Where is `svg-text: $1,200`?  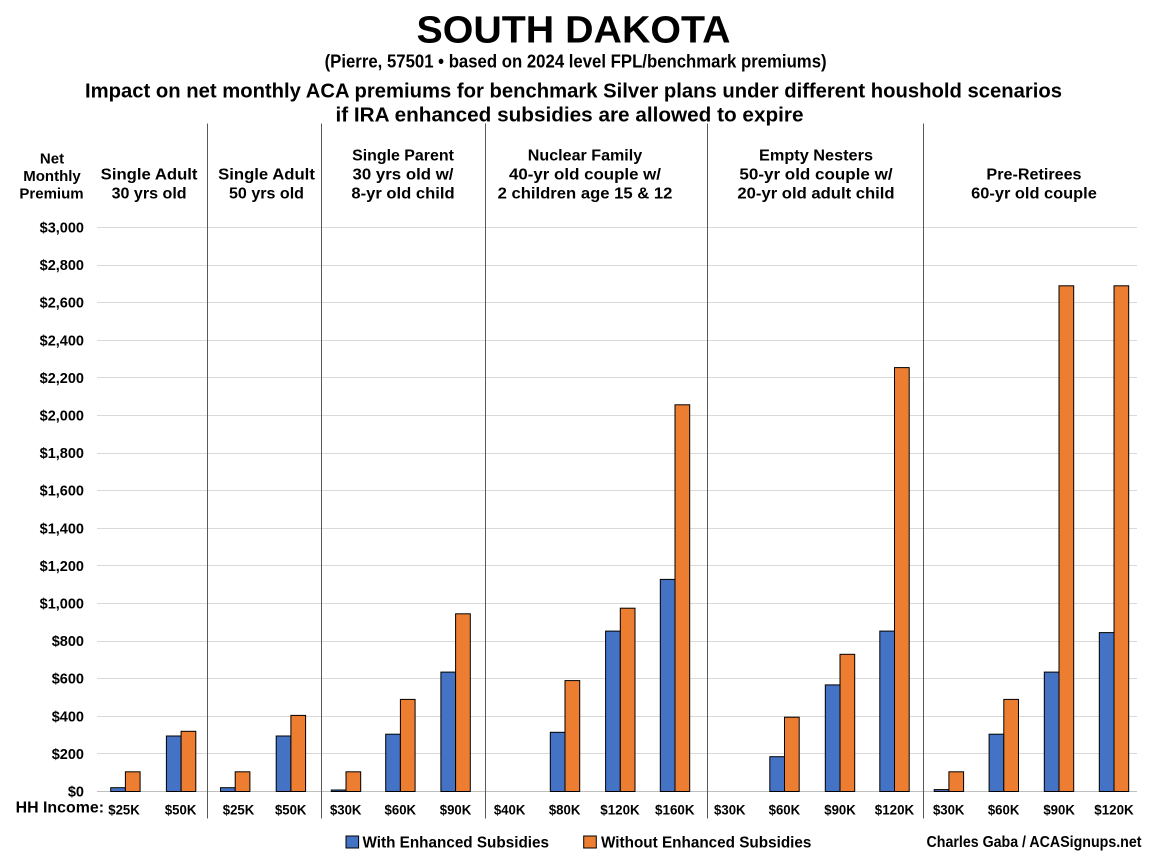
svg-text: $1,200 is located at coordinates (62, 567).